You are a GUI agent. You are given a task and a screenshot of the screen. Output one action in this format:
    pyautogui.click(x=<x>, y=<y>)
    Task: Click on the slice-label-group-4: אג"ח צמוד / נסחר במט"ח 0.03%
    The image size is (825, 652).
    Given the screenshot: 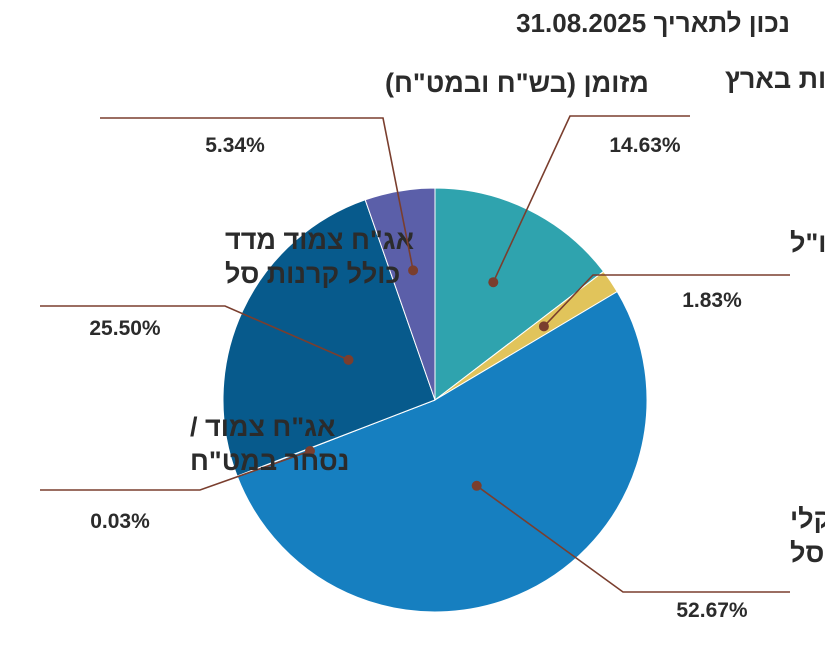 What is the action you would take?
    pyautogui.click(x=194, y=472)
    